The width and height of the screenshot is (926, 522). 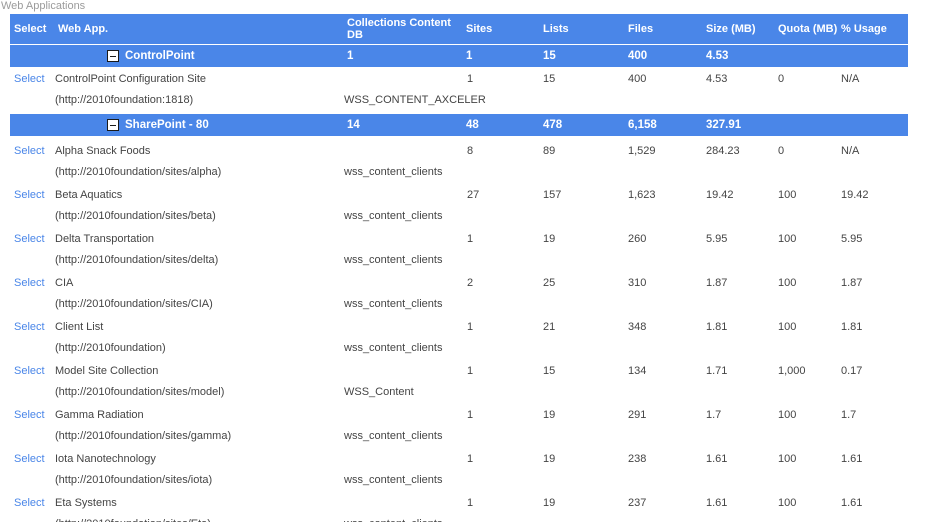 What do you see at coordinates (637, 458) in the screenshot?
I see `files-value: 238` at bounding box center [637, 458].